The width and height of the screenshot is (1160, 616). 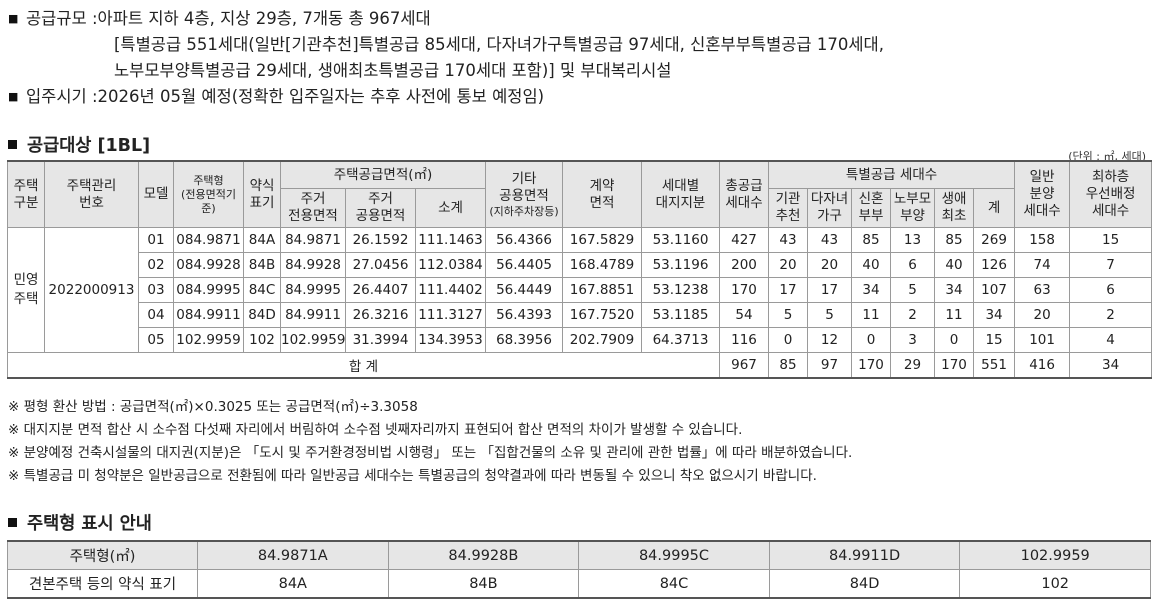 What do you see at coordinates (156, 194) in the screenshot?
I see `col-header-model: 모델` at bounding box center [156, 194].